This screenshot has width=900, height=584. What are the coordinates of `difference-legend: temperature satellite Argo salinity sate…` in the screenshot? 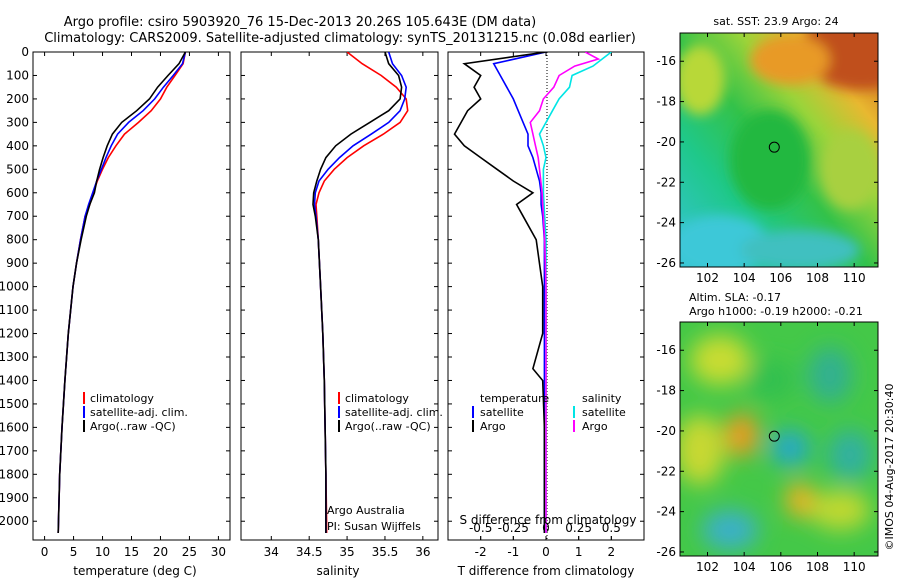 It's located at (549, 412).